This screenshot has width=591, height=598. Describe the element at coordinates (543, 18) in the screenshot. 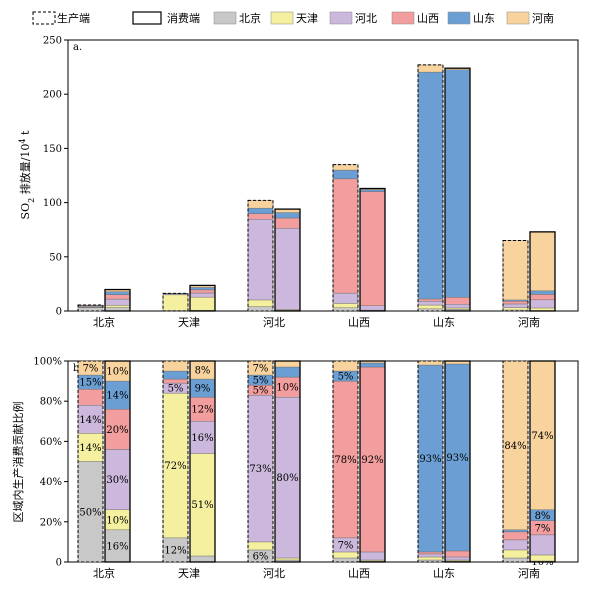

I see `legend-label-5: 河南` at that location.